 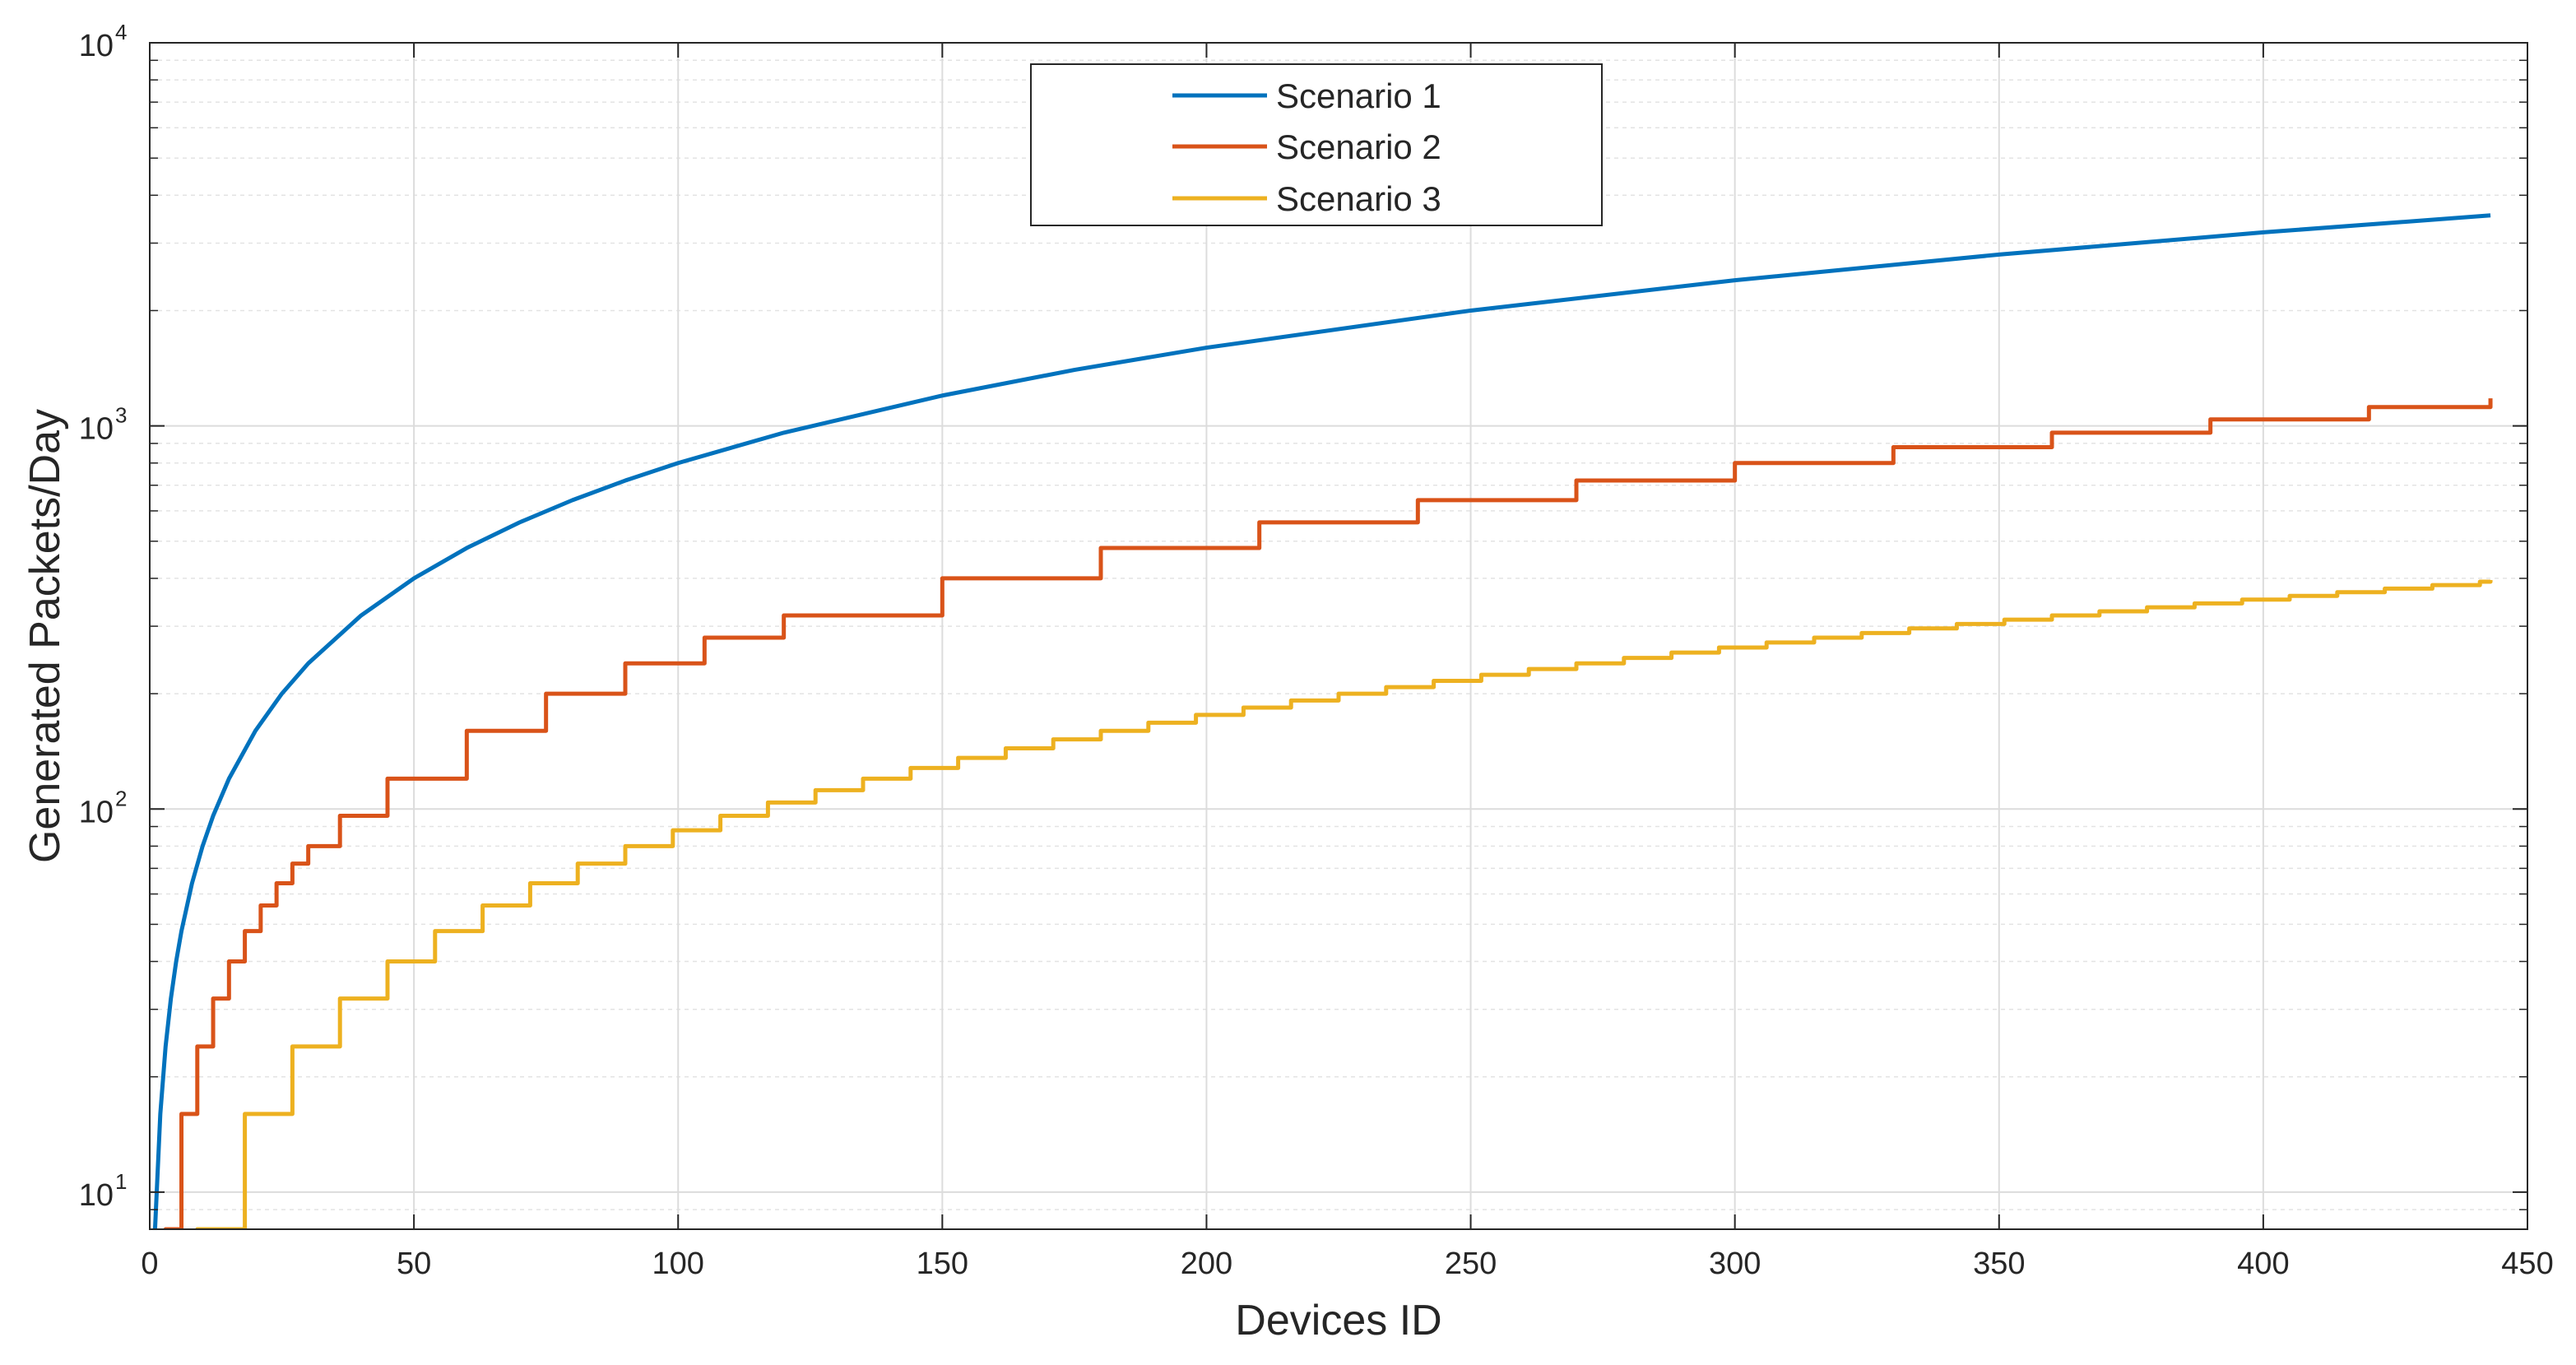 What do you see at coordinates (149, 1264) in the screenshot?
I see `x-tick-label: 0` at bounding box center [149, 1264].